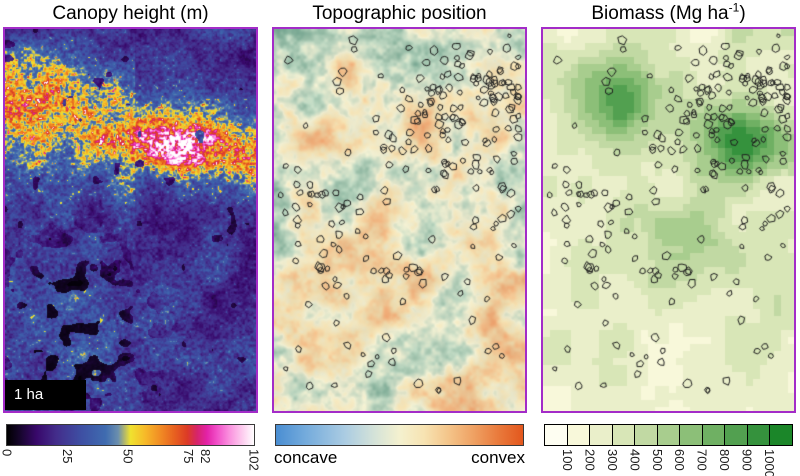 The height and width of the screenshot is (476, 800). Describe the element at coordinates (399, 458) in the screenshot. I see `topo-colorbar-labels: concave convex` at that location.